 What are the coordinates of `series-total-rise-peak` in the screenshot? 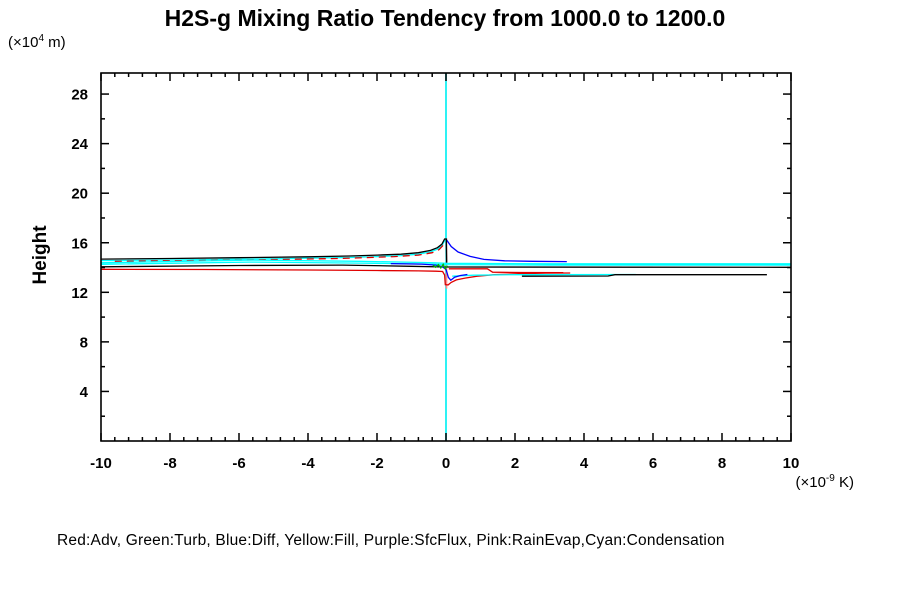 It's located at (274, 250).